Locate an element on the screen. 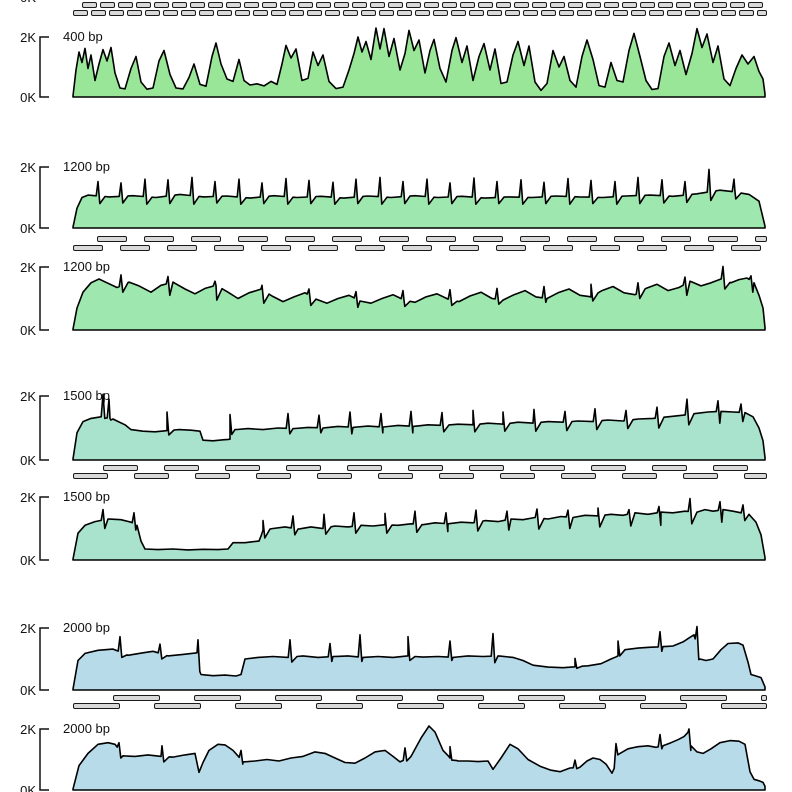  panel-title-1500bp-4: 1500 bp is located at coordinates (86, 395).